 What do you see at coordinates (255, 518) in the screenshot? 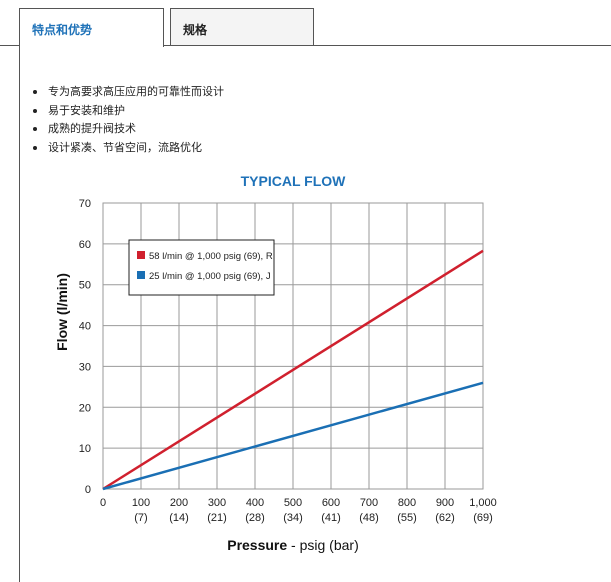
I see `x-tick-sublabel: (28)` at bounding box center [255, 518].